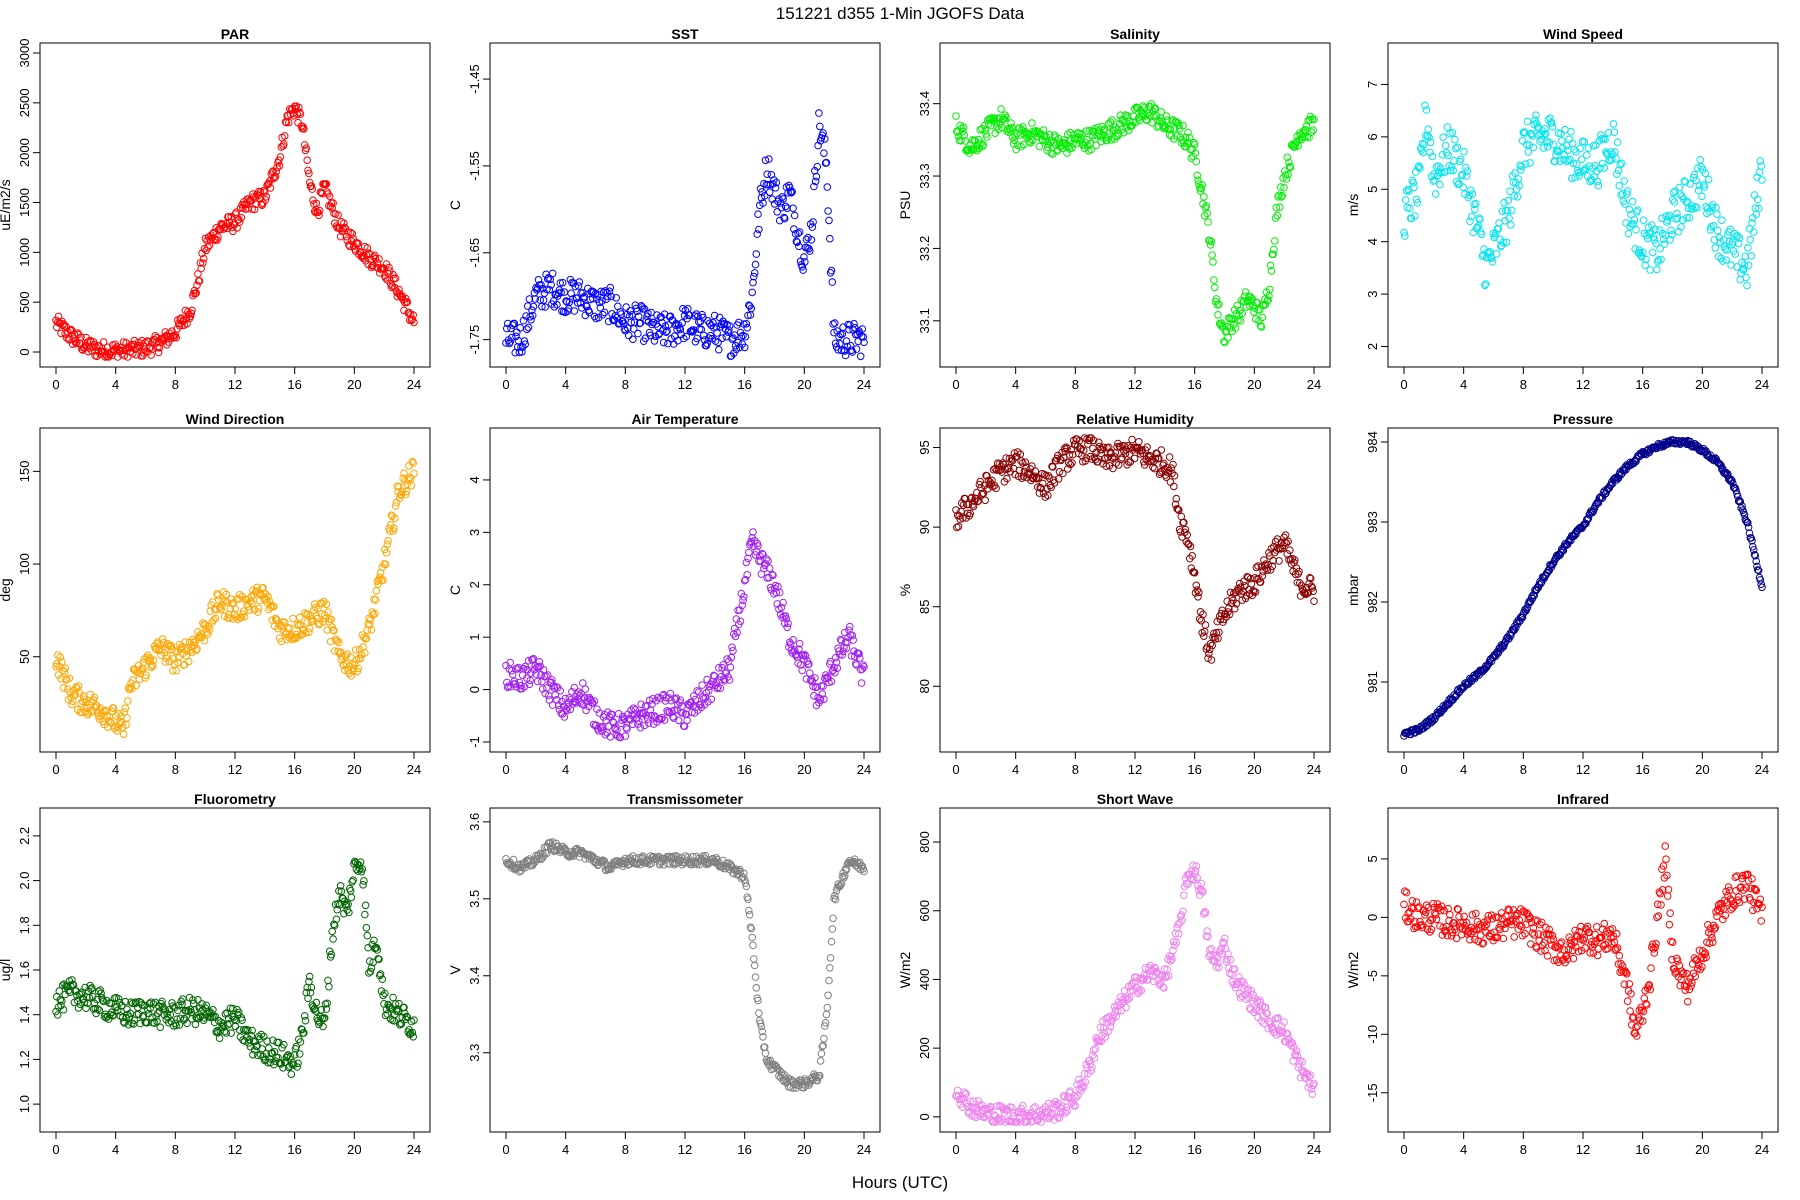  Describe the element at coordinates (24, 351) in the screenshot. I see `y-tick-label: 0` at that location.